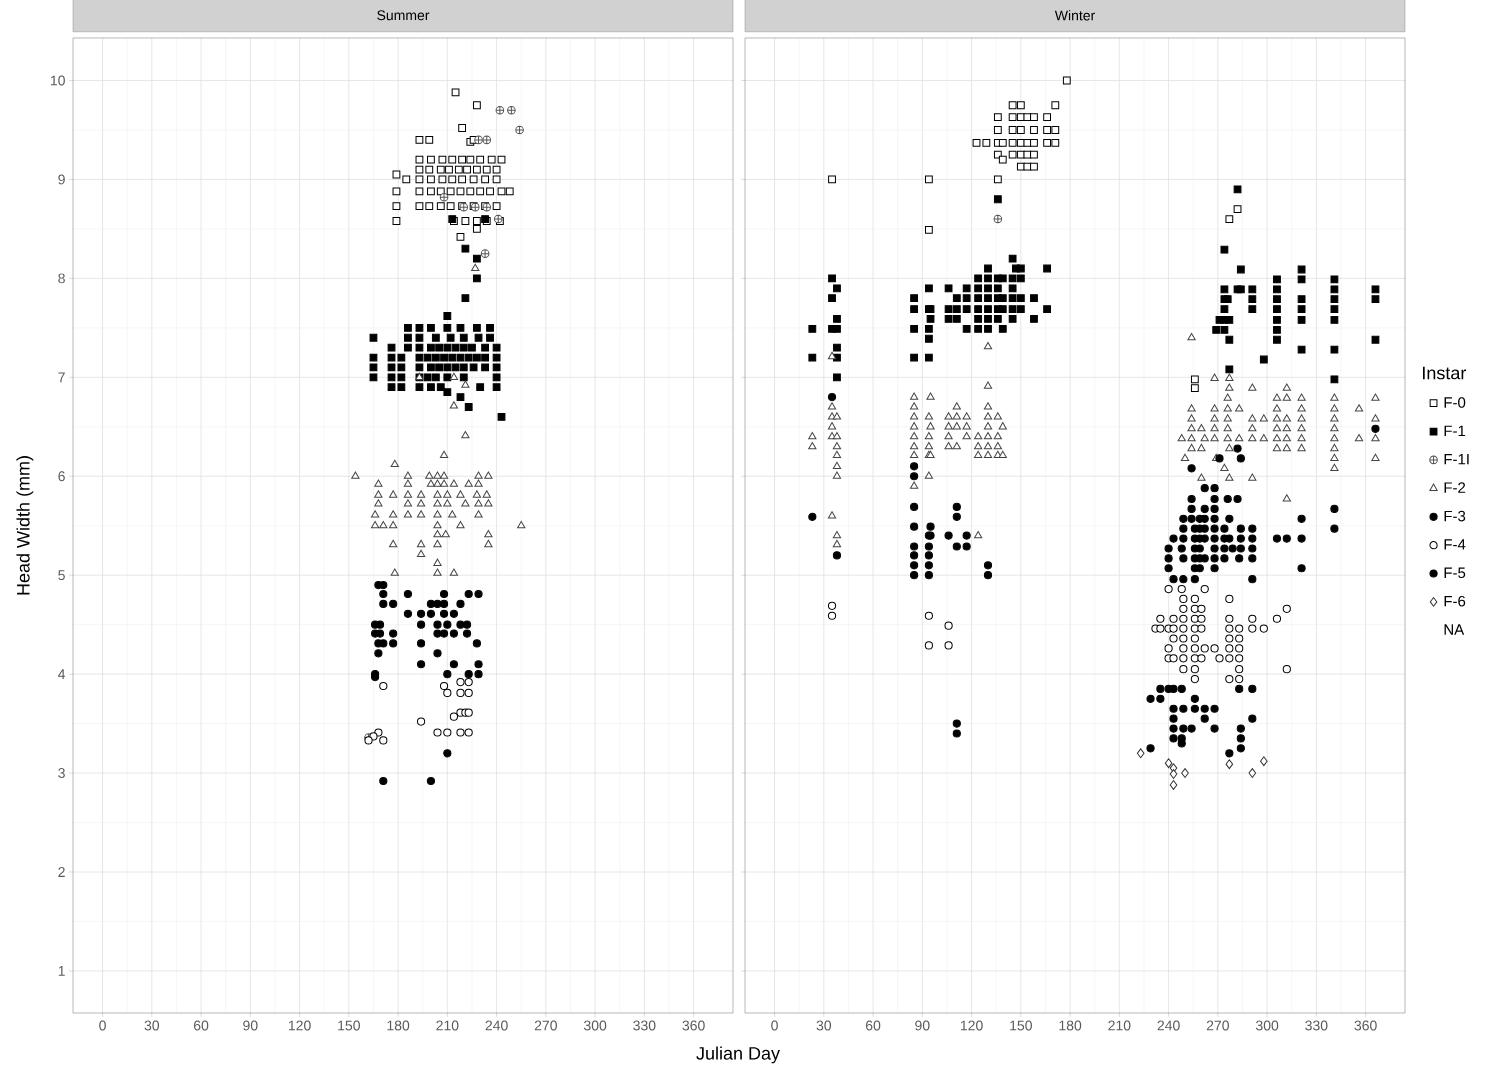 The width and height of the screenshot is (1509, 1070). I want to click on y-tick-label: 5, so click(61, 575).